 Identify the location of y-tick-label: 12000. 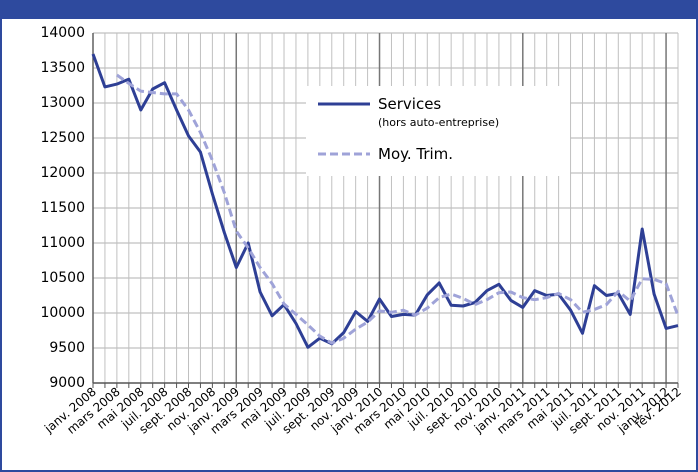
(62, 173).